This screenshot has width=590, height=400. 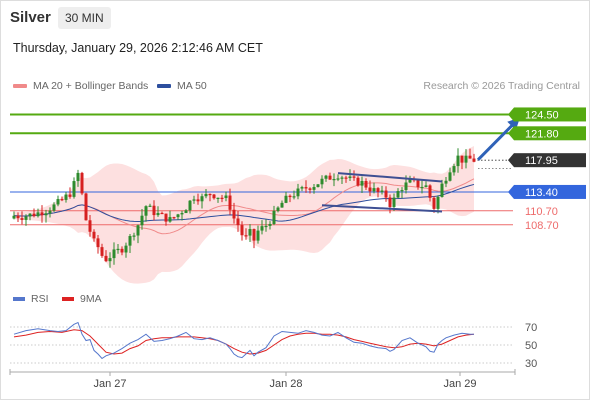 I want to click on legend-ma20: MA 20 + Bollinger Bands, so click(x=80, y=86).